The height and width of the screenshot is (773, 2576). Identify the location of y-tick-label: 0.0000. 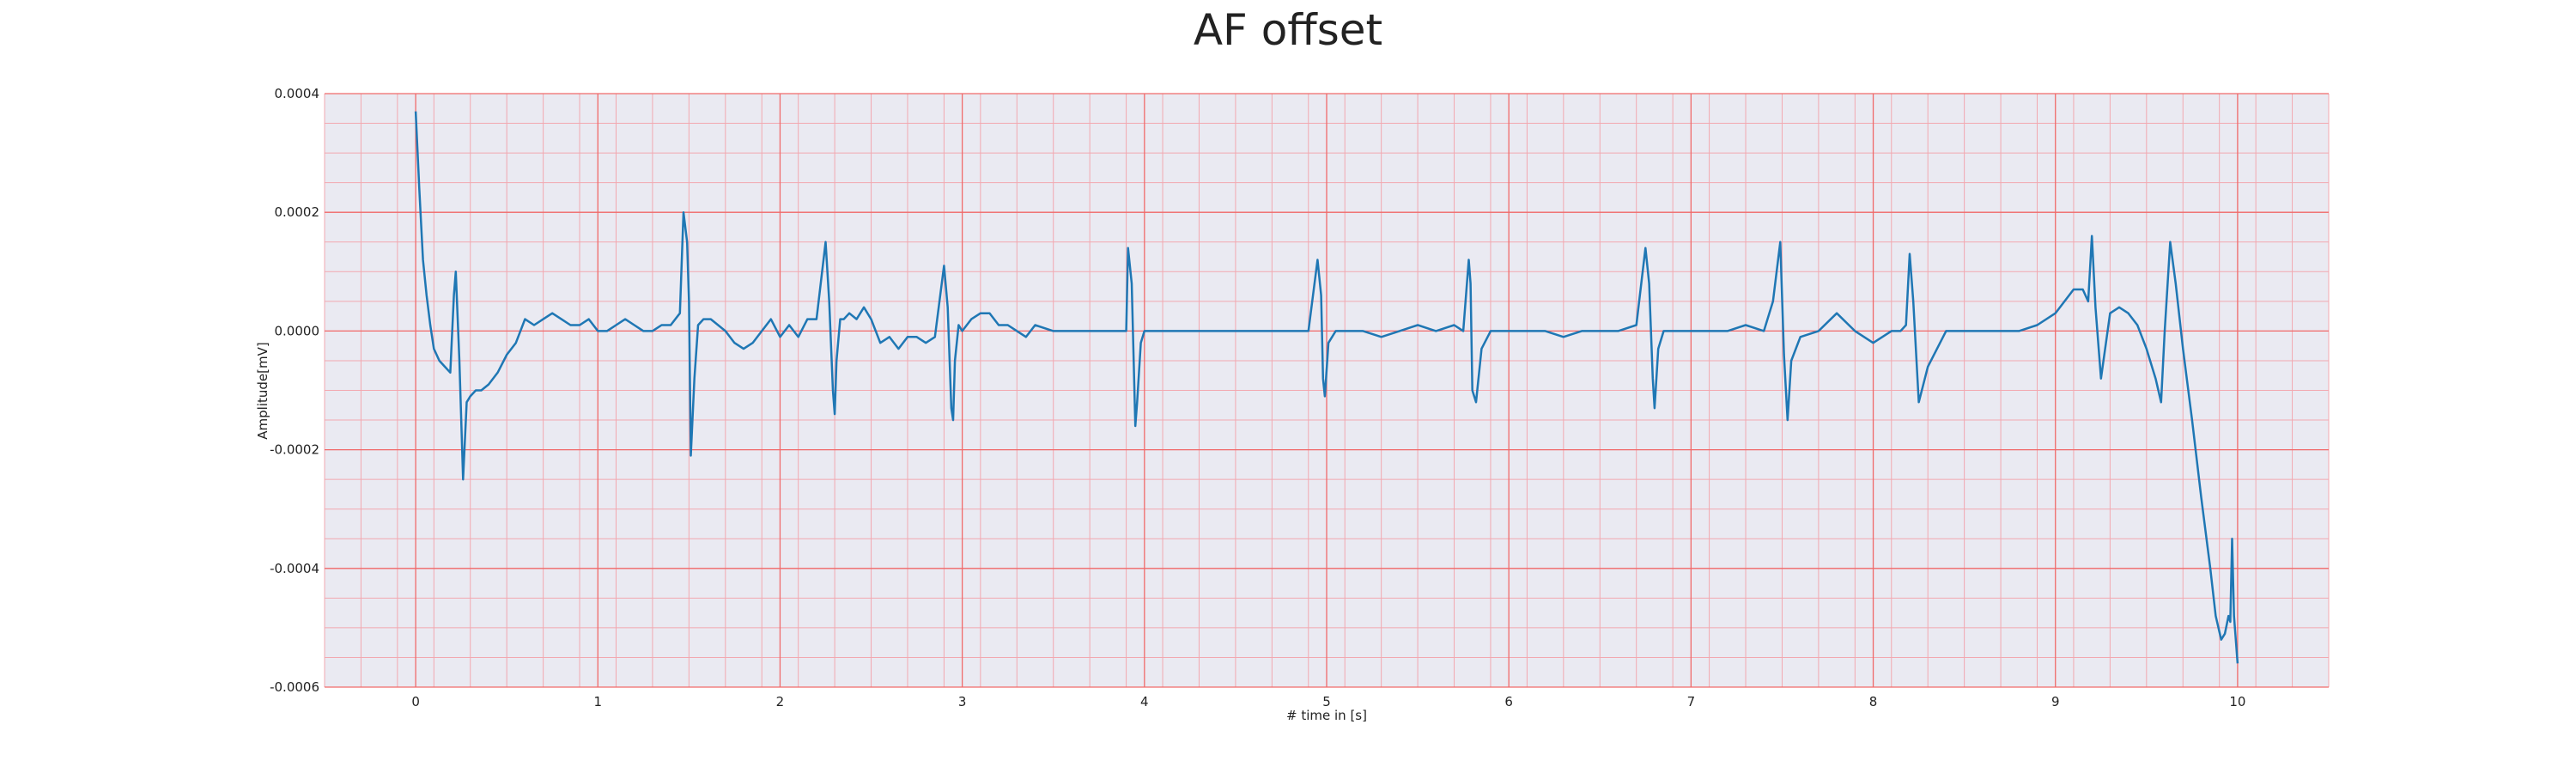
(297, 330).